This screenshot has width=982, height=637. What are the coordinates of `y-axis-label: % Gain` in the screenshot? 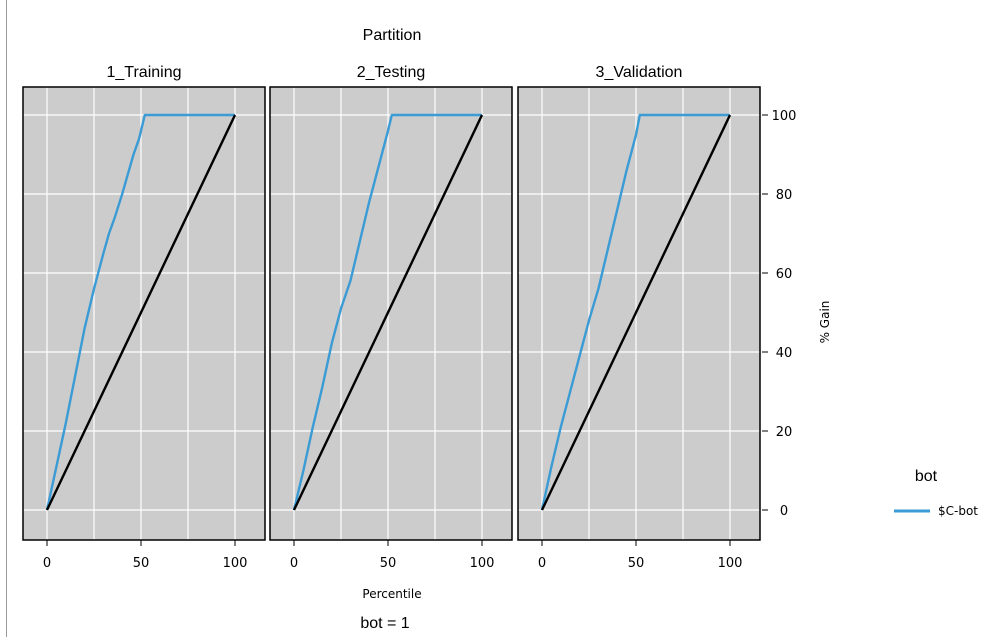 It's located at (825, 322).